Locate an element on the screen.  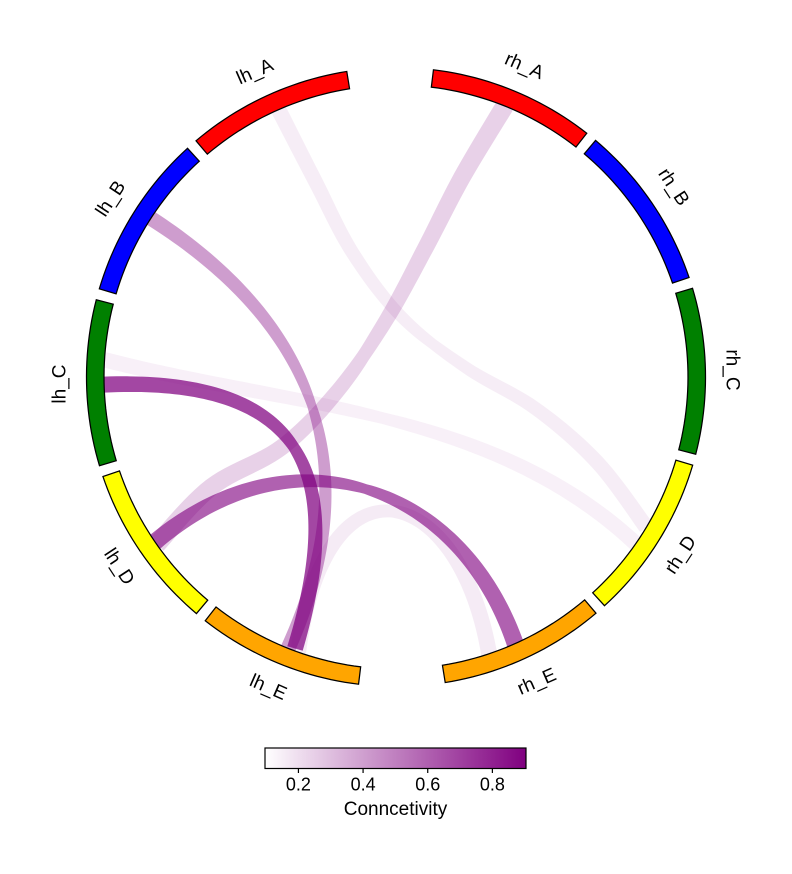
svg-text: lh_C is located at coordinates (60, 384).